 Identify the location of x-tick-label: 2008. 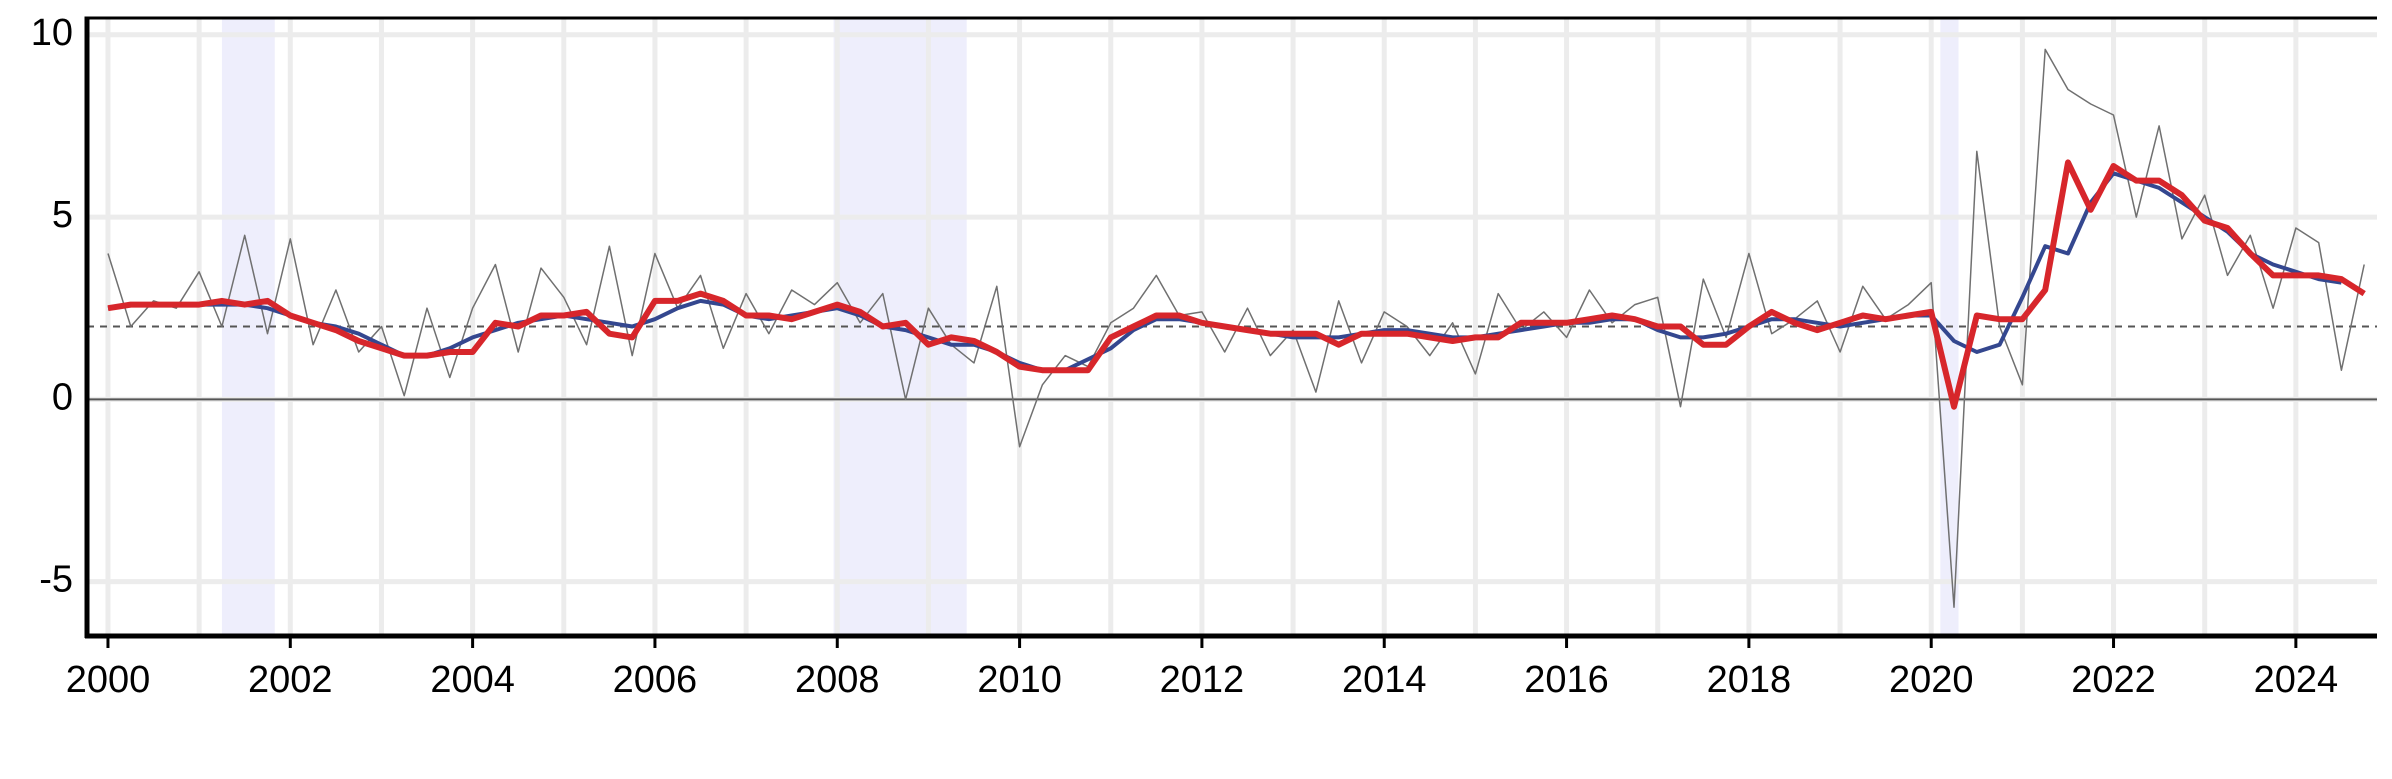
(837, 680).